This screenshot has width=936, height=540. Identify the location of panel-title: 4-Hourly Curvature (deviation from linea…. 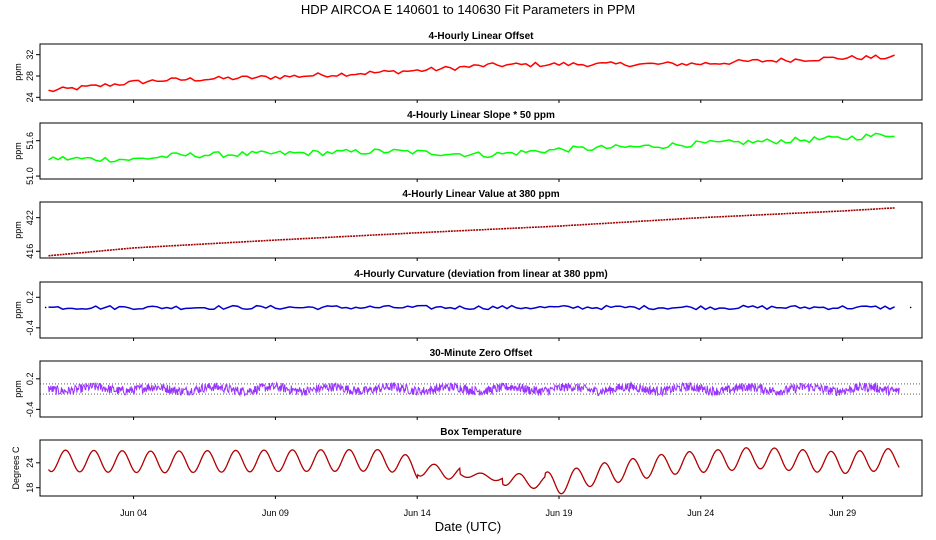
(480, 274).